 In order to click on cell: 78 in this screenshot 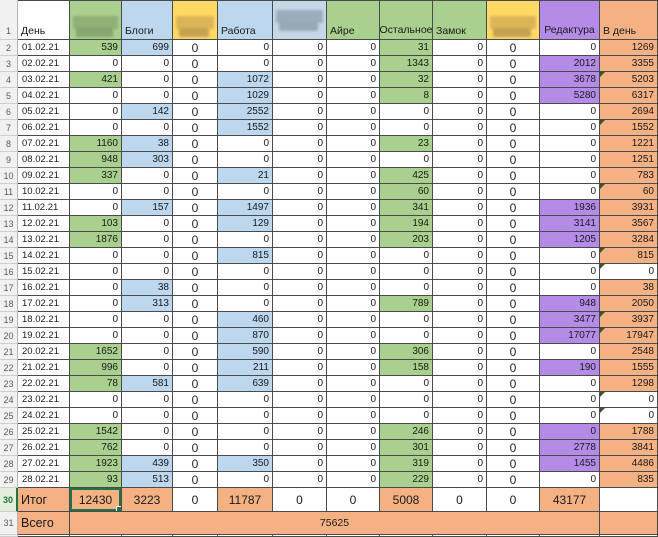, I will do `click(96, 384)`.